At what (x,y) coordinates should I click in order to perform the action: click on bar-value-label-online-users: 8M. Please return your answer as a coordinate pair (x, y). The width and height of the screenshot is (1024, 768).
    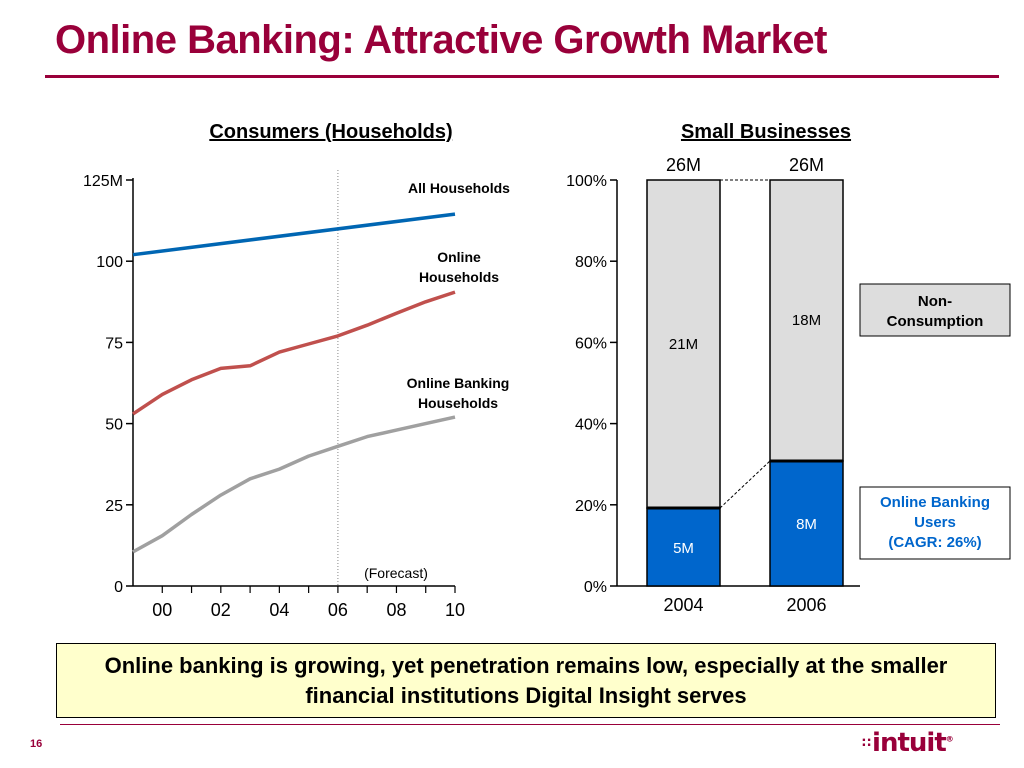
    Looking at the image, I should click on (806, 524).